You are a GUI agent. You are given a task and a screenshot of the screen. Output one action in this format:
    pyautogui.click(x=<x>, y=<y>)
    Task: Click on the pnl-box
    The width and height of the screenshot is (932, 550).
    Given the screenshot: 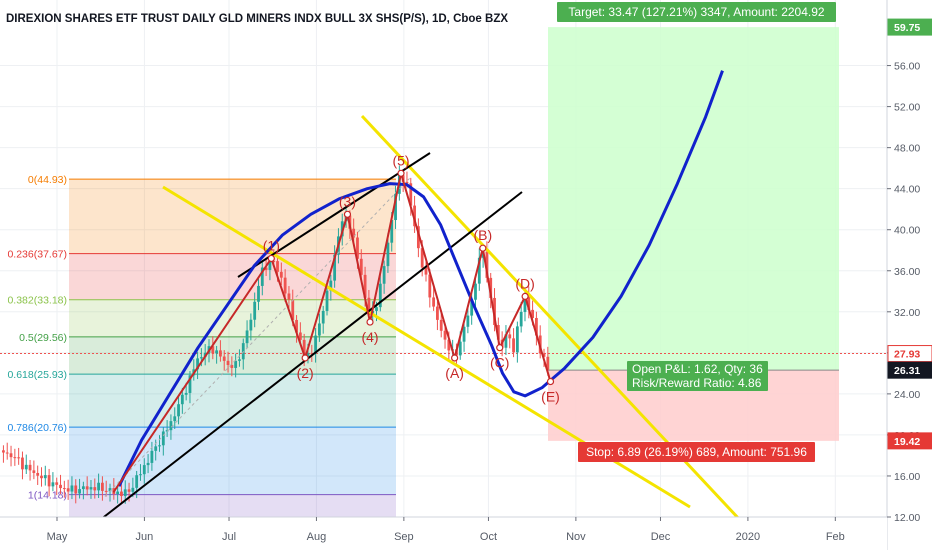 What is the action you would take?
    pyautogui.click(x=697, y=376)
    